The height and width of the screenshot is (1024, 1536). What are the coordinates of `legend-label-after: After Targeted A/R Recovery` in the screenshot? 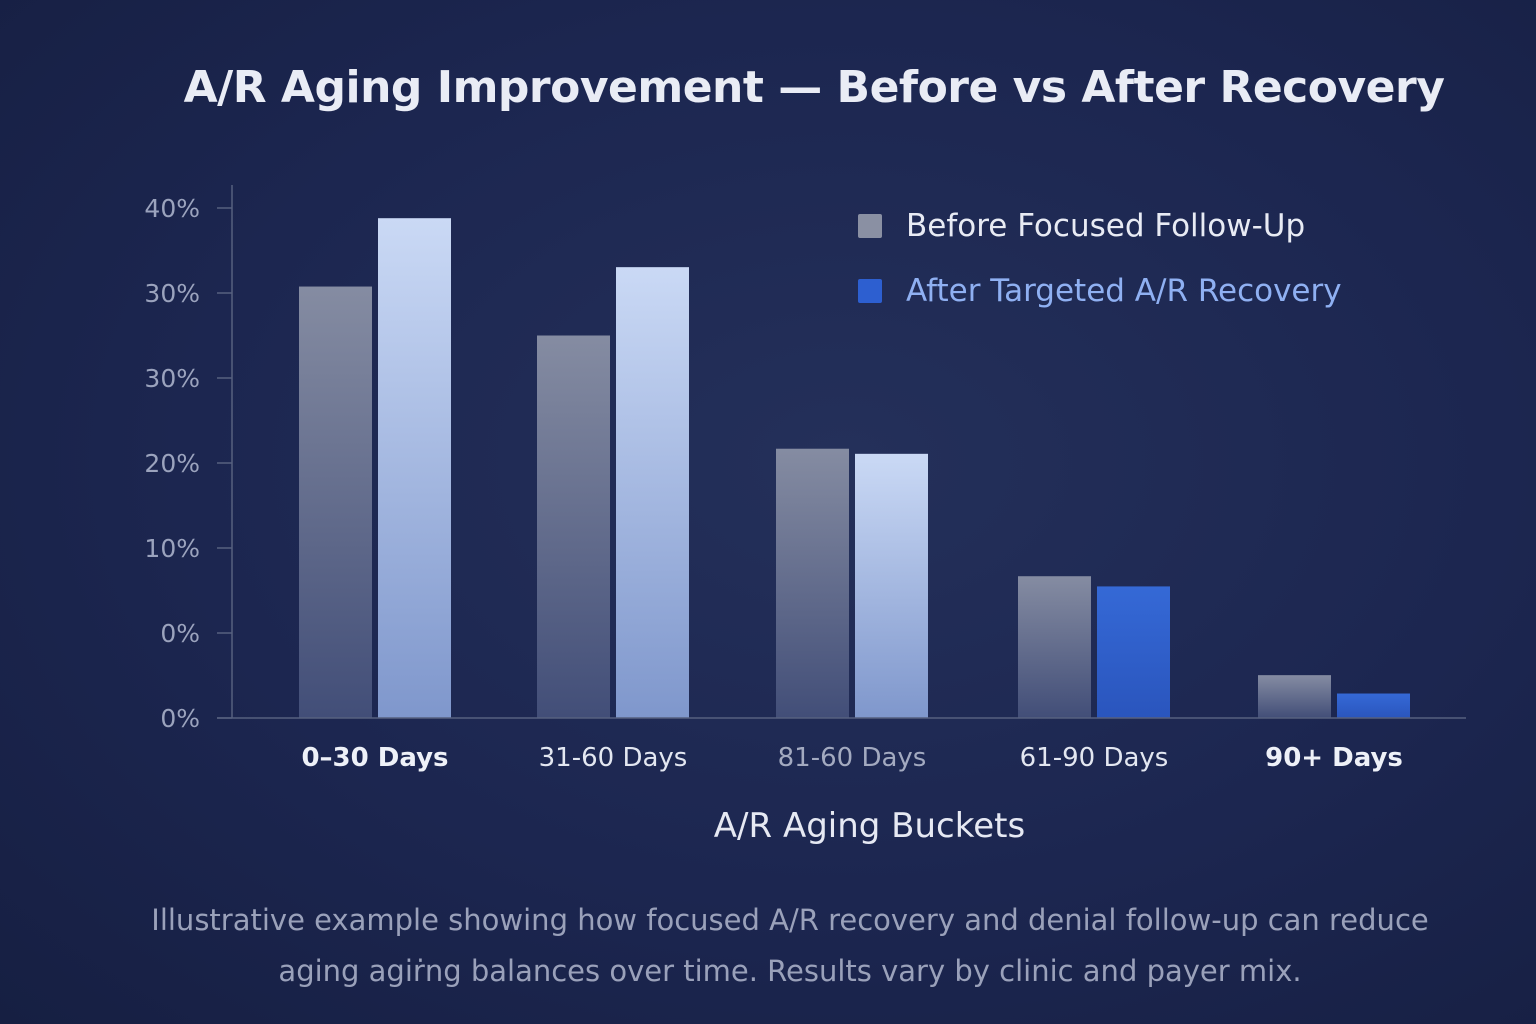 It's located at (1124, 291).